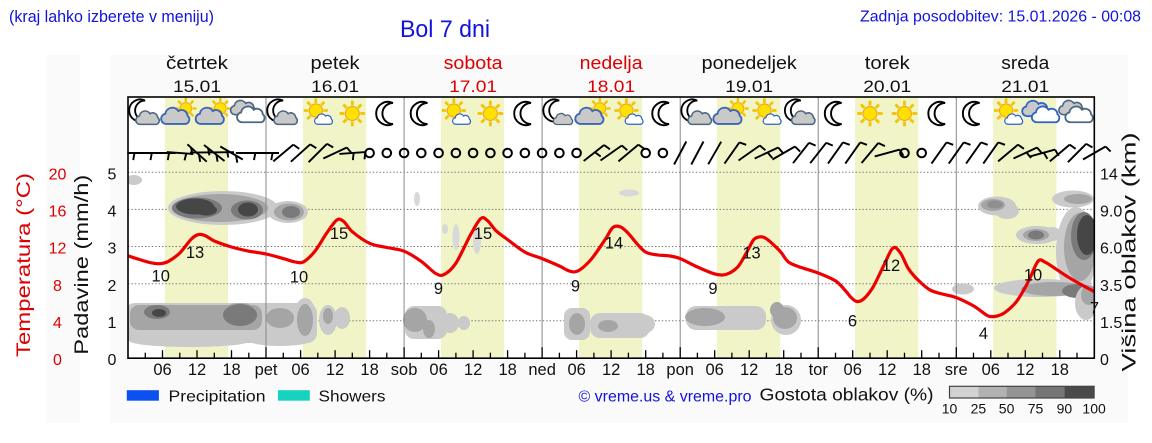 This screenshot has width=1152, height=443. I want to click on svg-text: Padavine (mm/h), so click(82, 265).